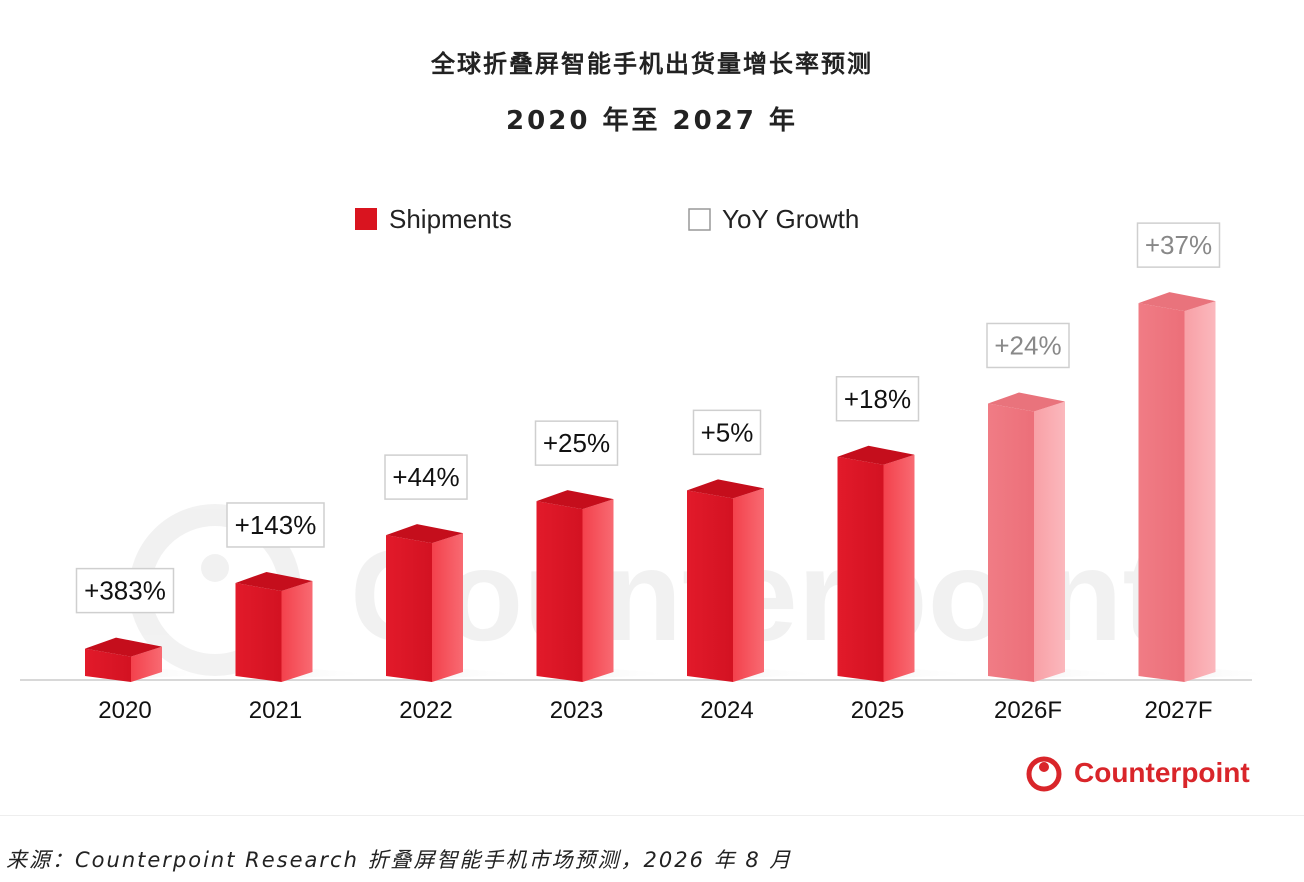 Image resolution: width=1304 pixels, height=882 pixels. What do you see at coordinates (425, 710) in the screenshot?
I see `x-tick-label: 2022` at bounding box center [425, 710].